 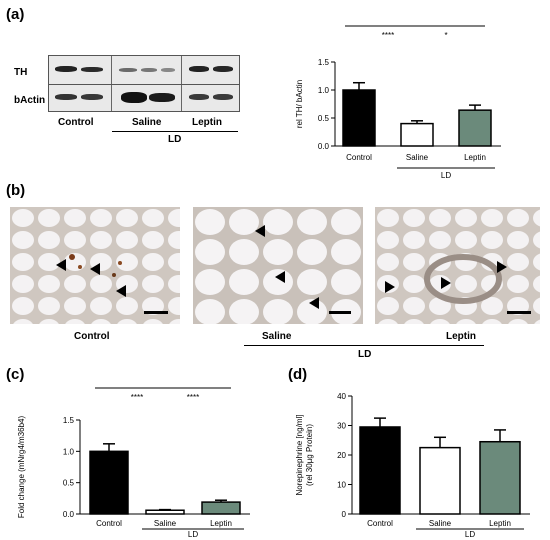 What do you see at coordinates (344, 514) in the screenshot?
I see `y-tick-label: 0` at bounding box center [344, 514].